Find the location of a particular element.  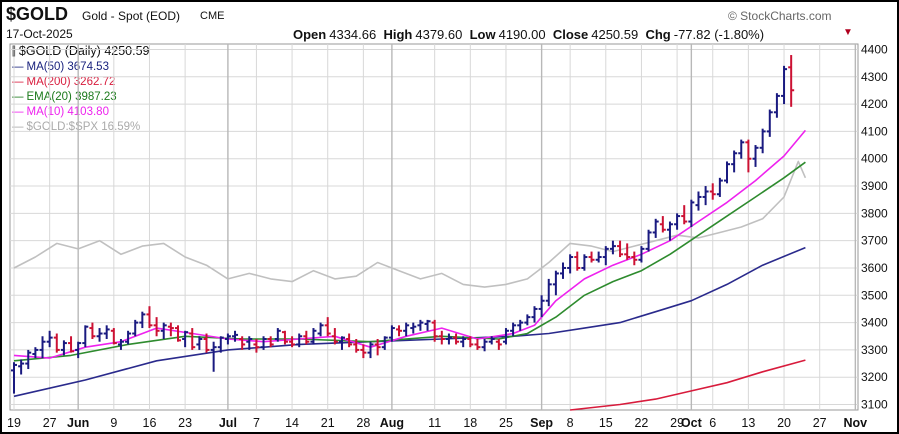

open-label: Open is located at coordinates (310, 34).